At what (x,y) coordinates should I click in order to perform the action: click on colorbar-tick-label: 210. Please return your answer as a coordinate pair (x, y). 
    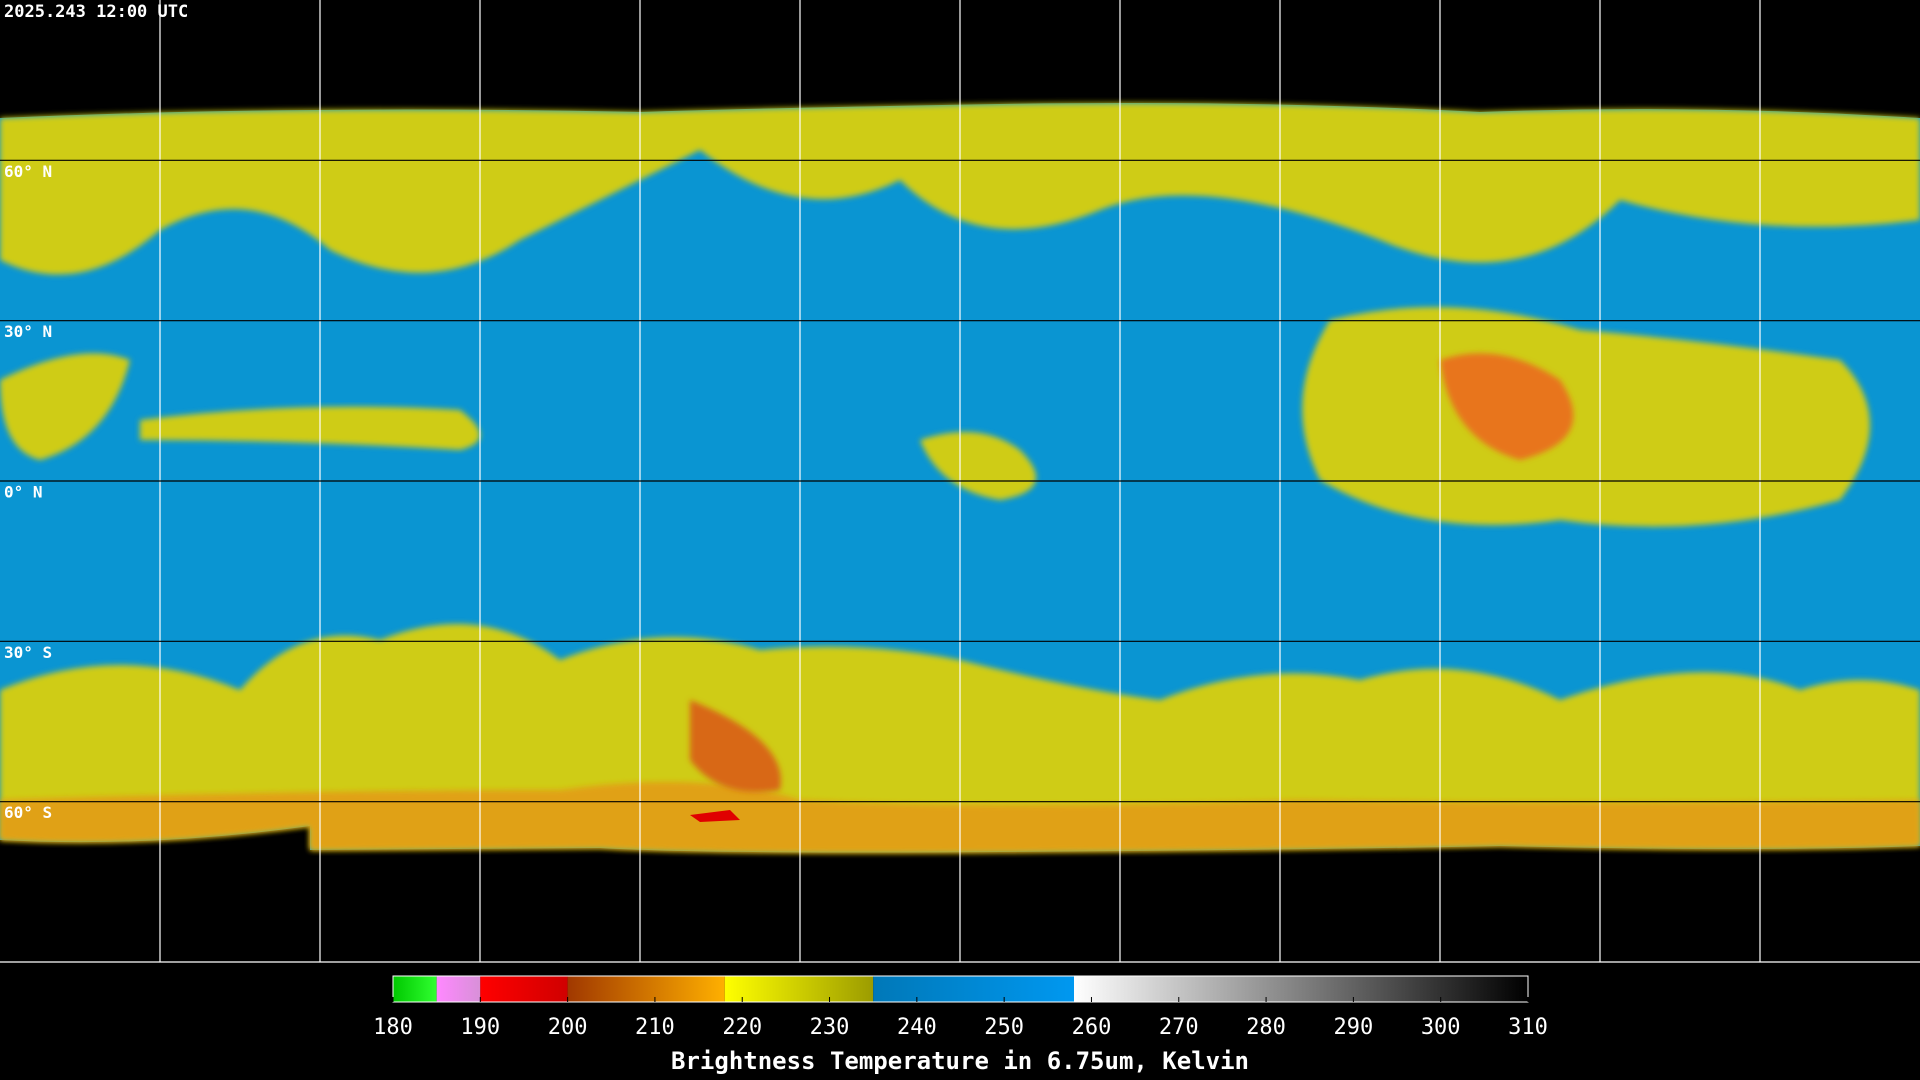
    Looking at the image, I should click on (655, 1027).